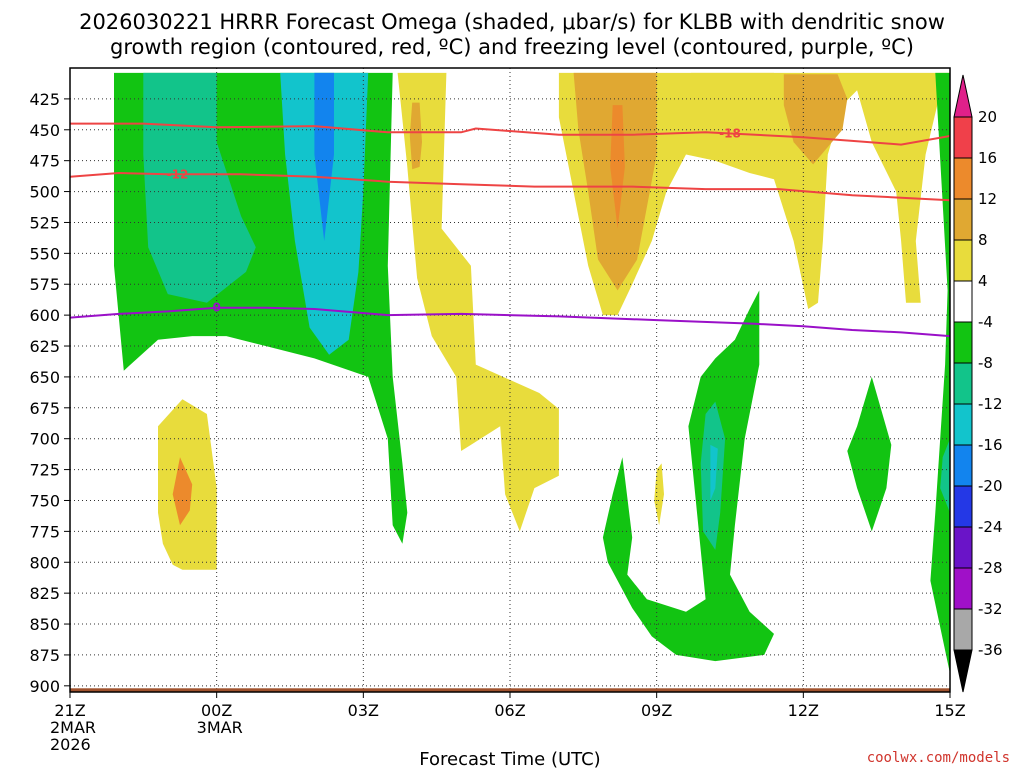 The height and width of the screenshot is (768, 1024). Describe the element at coordinates (73, 727) in the screenshot. I see `x-tick-date: 2MAR` at that location.